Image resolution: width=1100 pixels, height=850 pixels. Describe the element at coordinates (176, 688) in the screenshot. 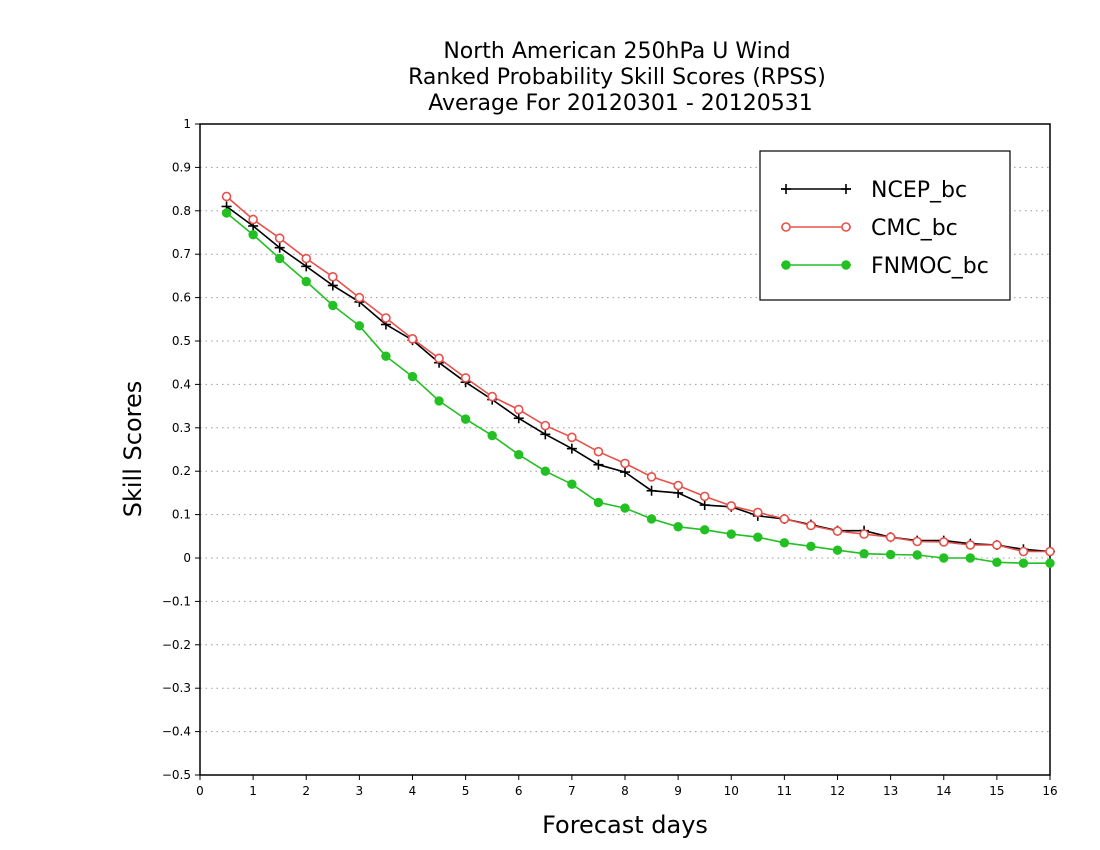

I see `y-tick-label: −0.3` at that location.